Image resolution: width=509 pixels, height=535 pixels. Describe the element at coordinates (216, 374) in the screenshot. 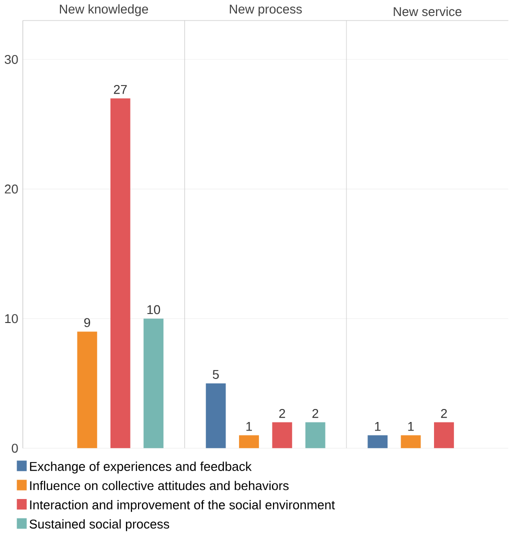

I see `data-label: 5` at that location.